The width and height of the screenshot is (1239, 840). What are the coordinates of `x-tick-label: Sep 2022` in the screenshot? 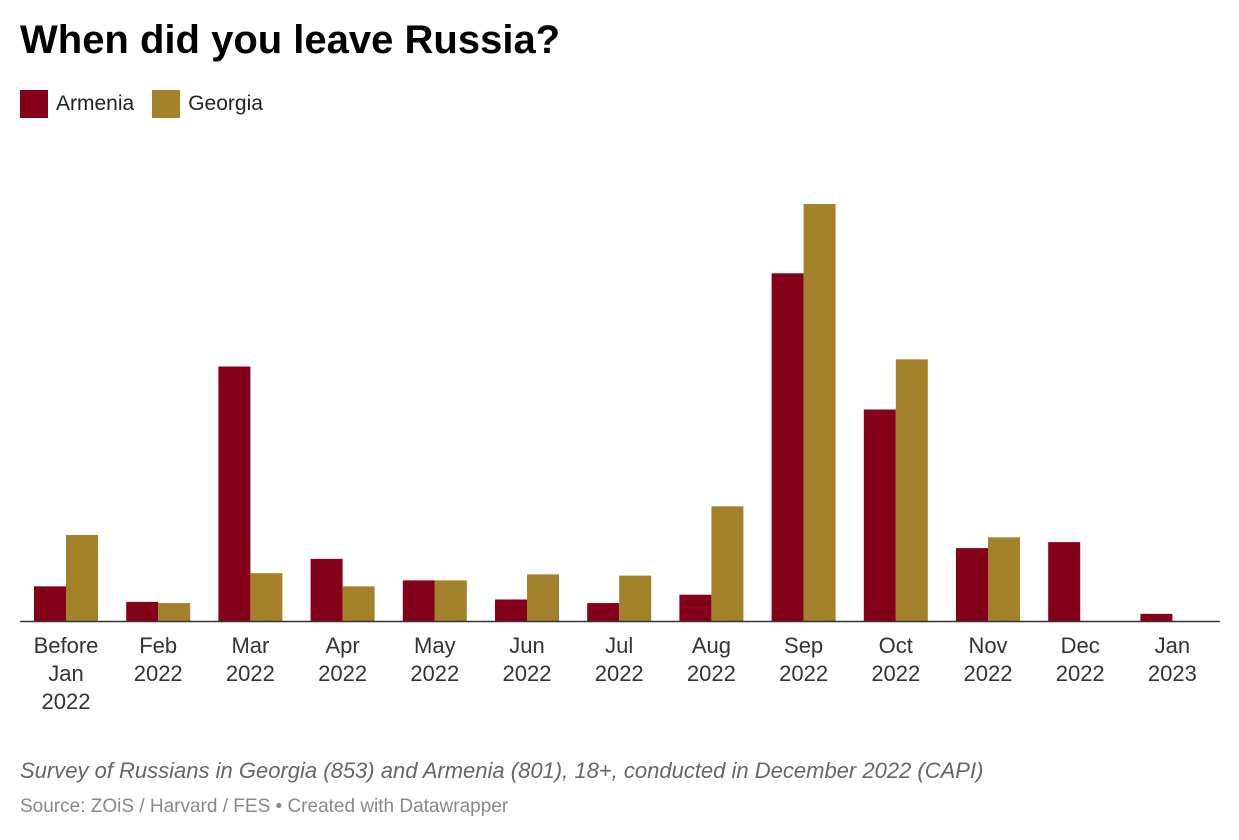 It's located at (803, 659).